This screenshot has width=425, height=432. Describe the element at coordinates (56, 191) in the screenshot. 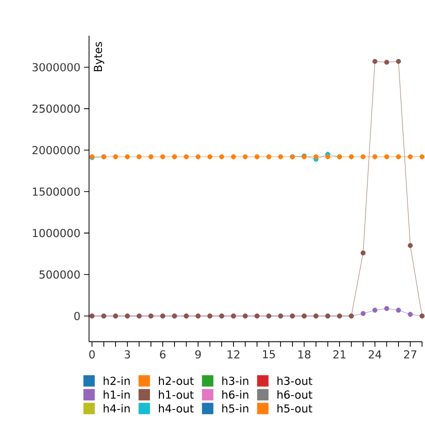

I see `y-tick-label: 1500000` at that location.